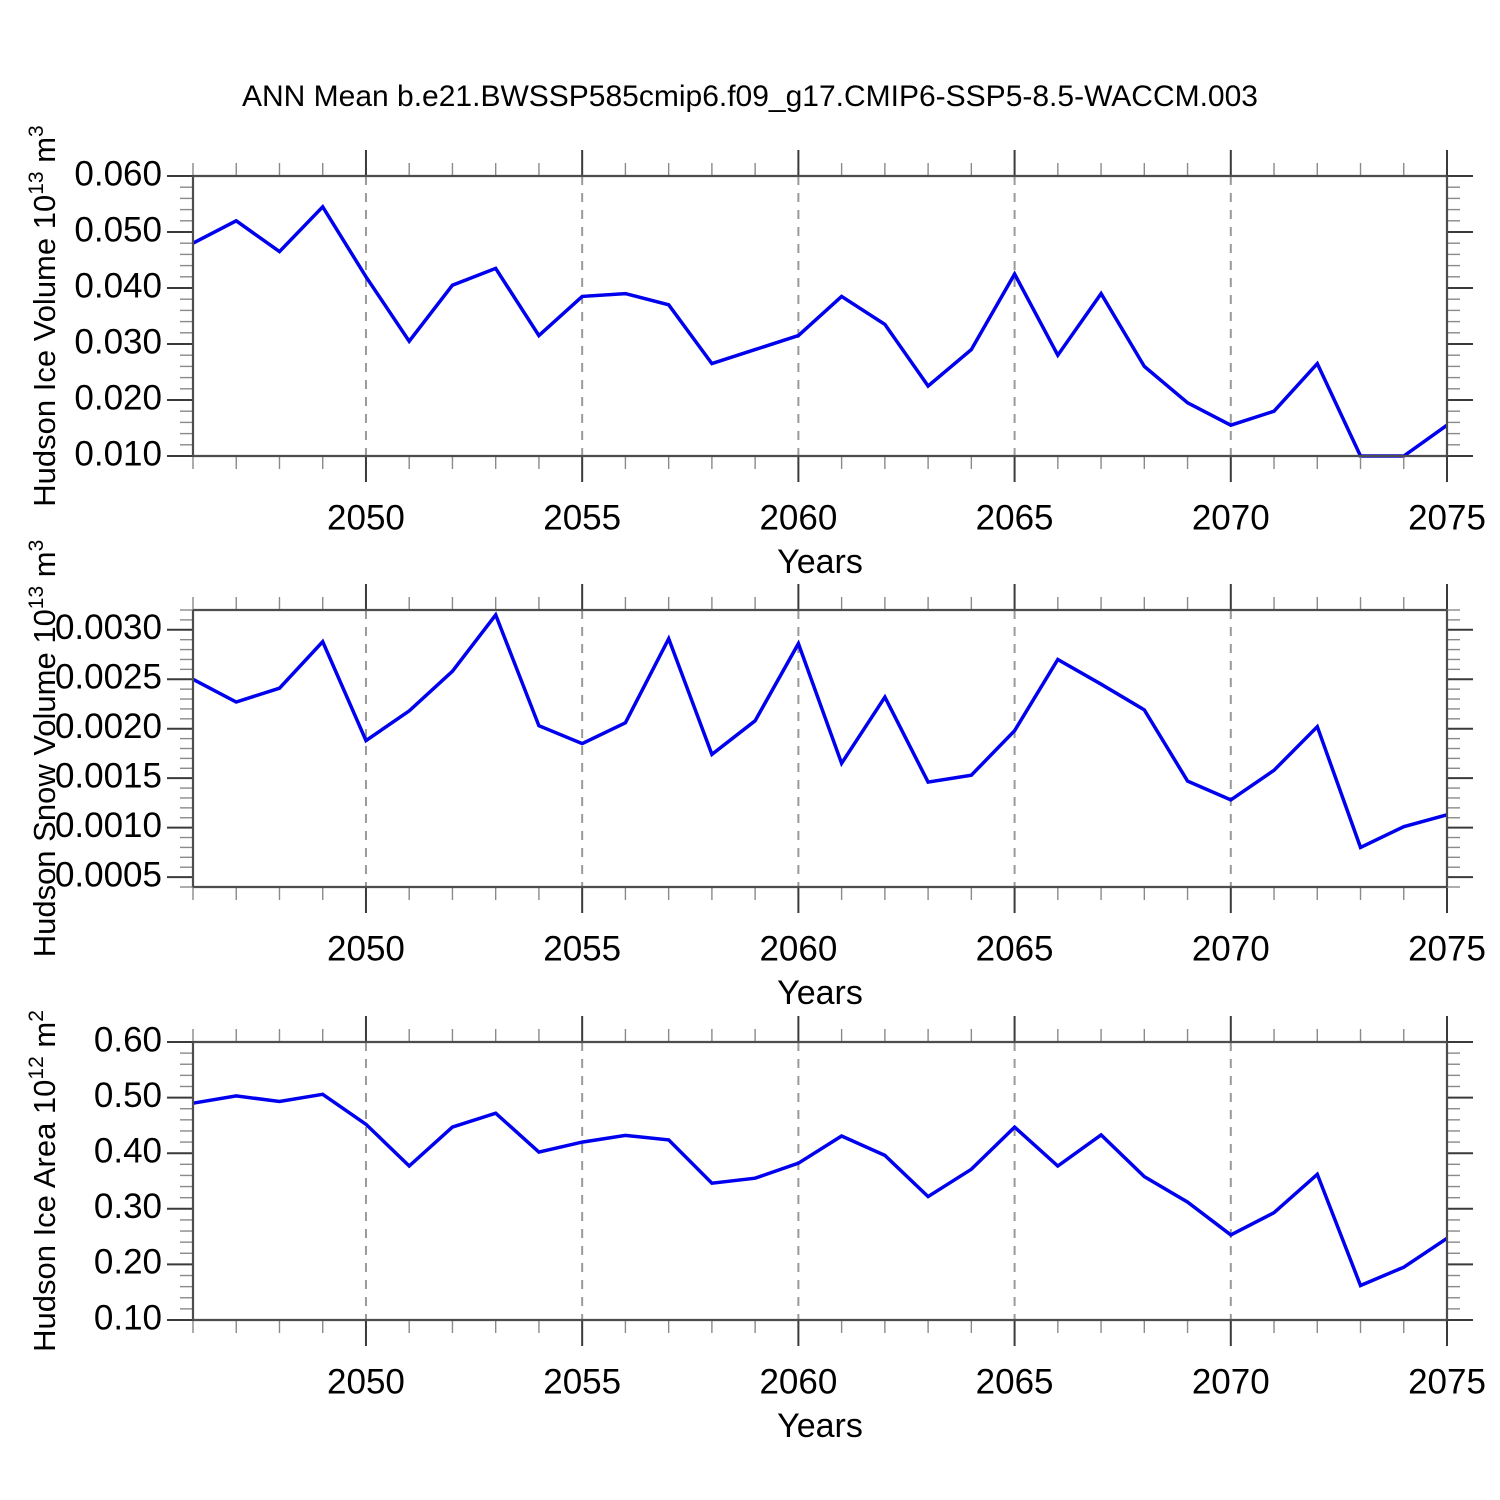  Describe the element at coordinates (43, 315) in the screenshot. I see `y-axis-title: Hudson Ice Volume 1013 m3` at that location.